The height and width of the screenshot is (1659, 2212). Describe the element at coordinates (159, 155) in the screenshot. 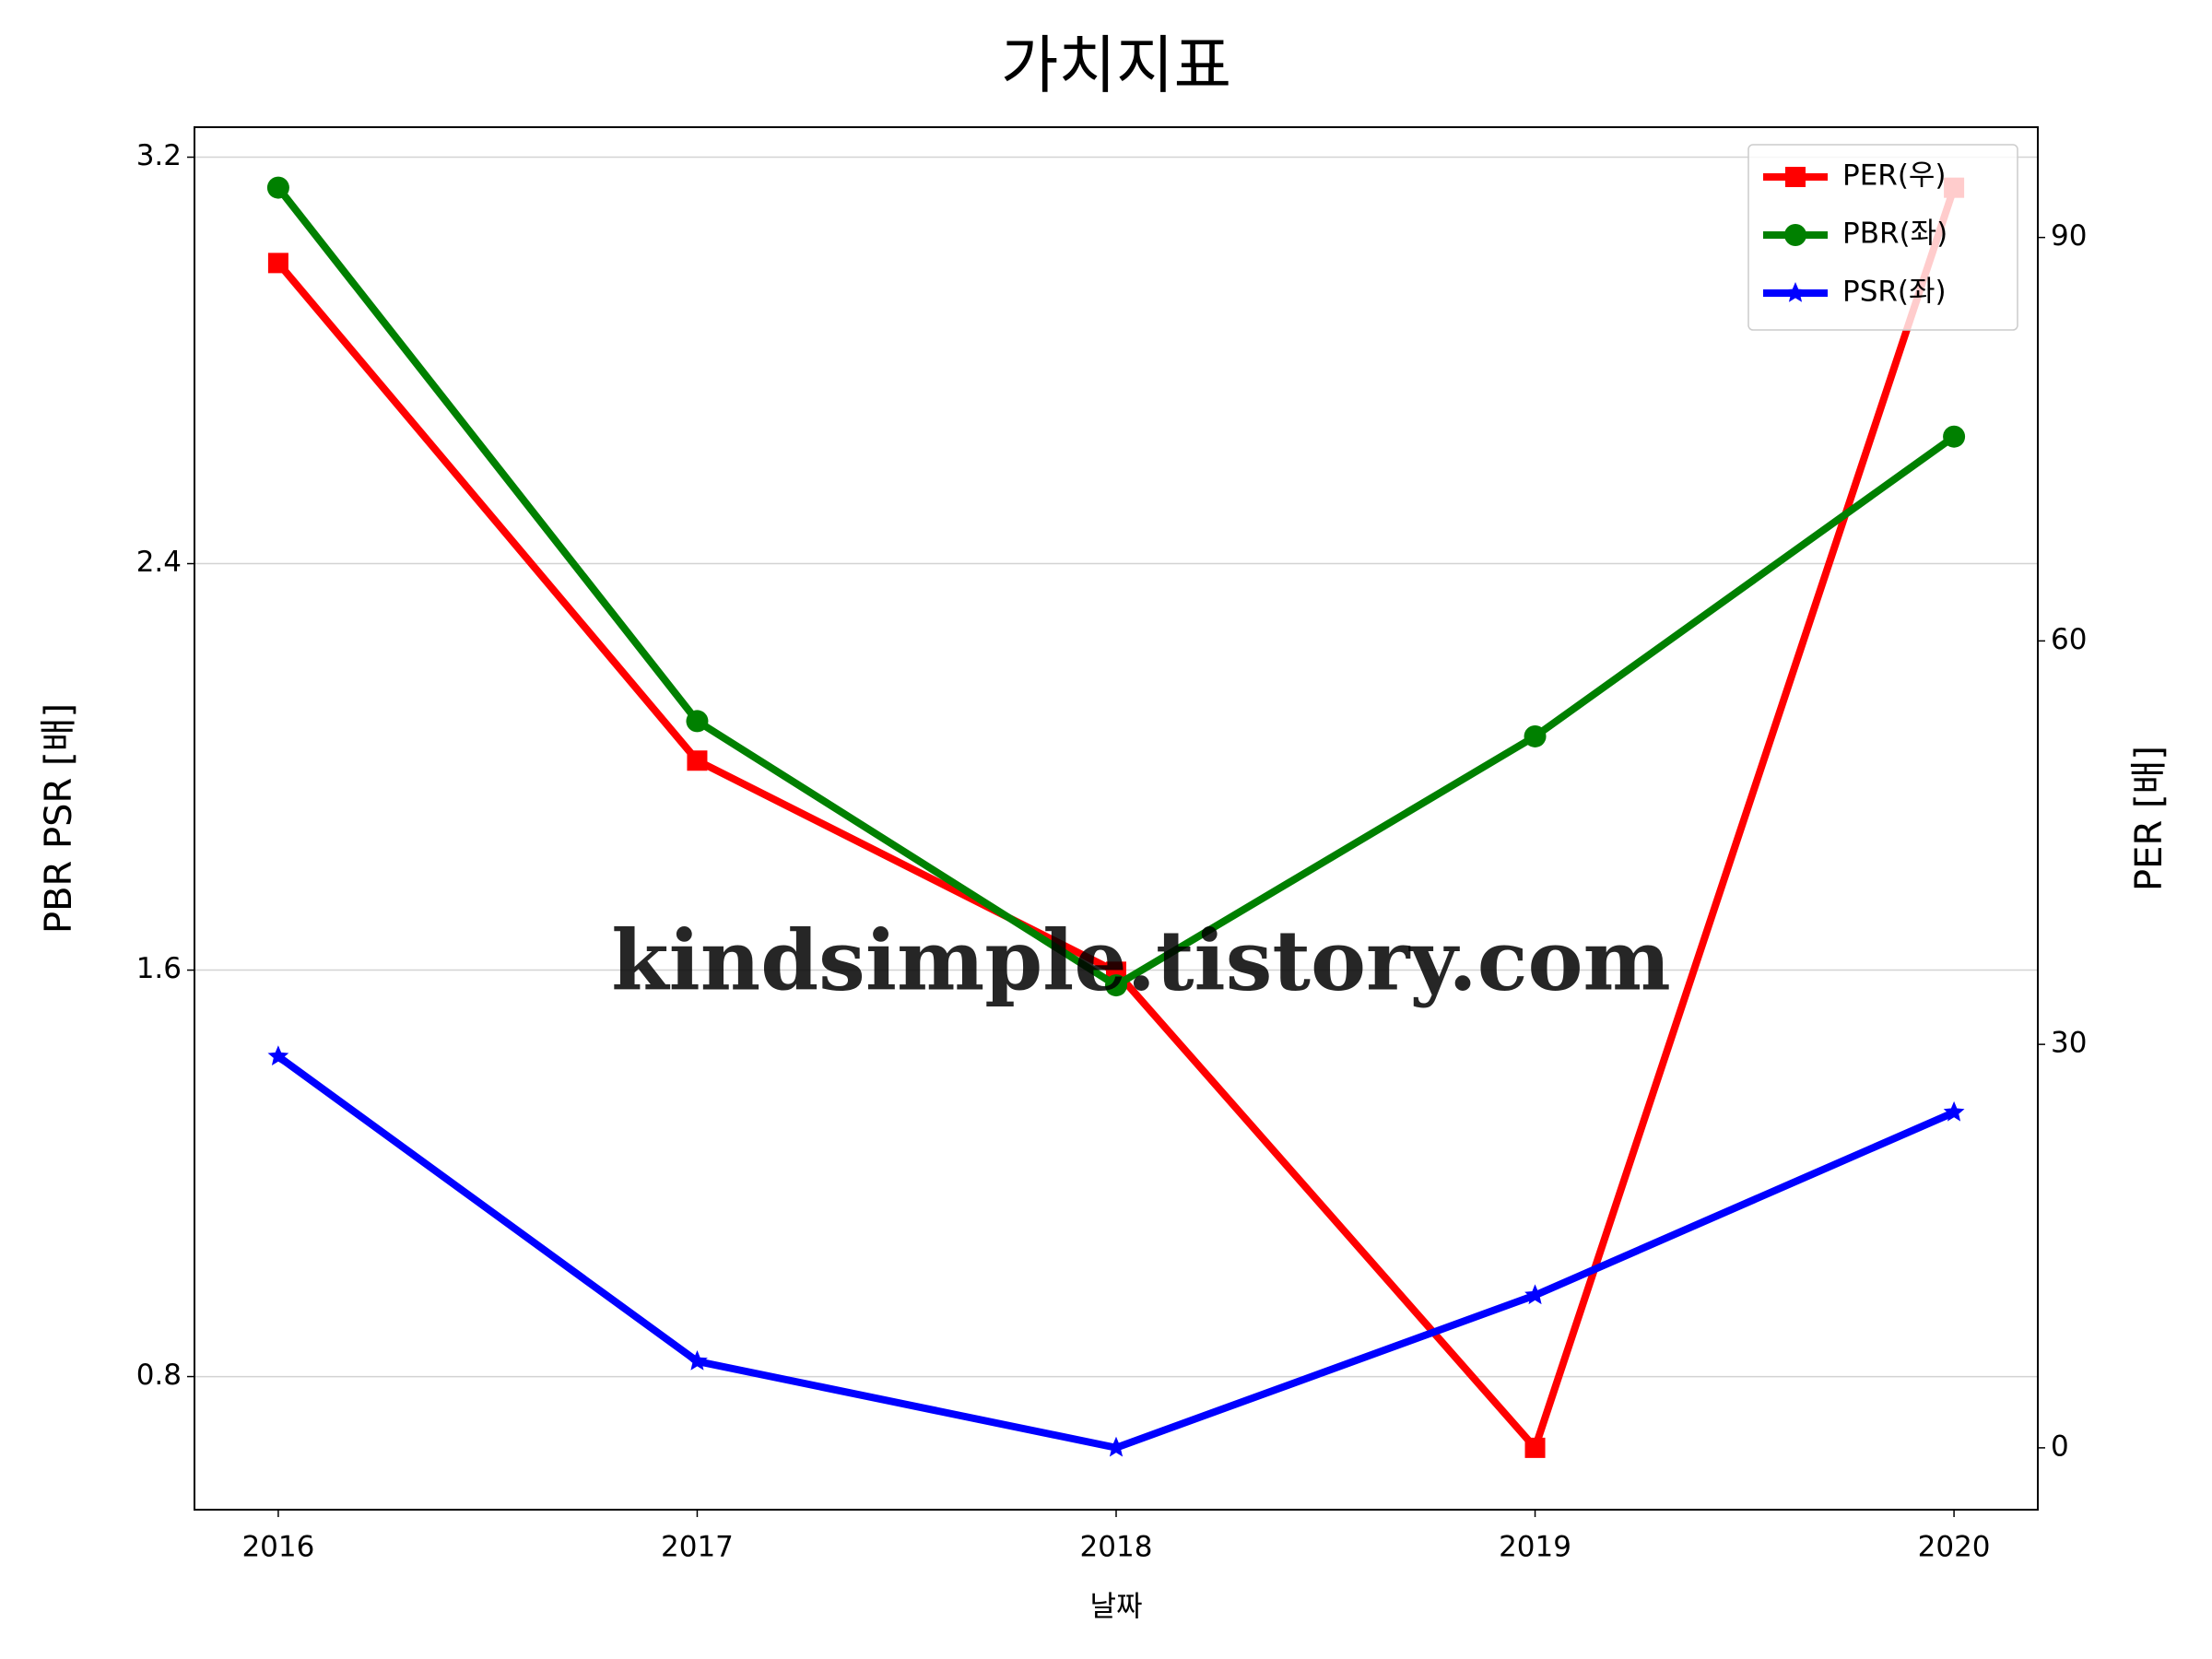

I see `y-tick-label: 3.2` at that location.